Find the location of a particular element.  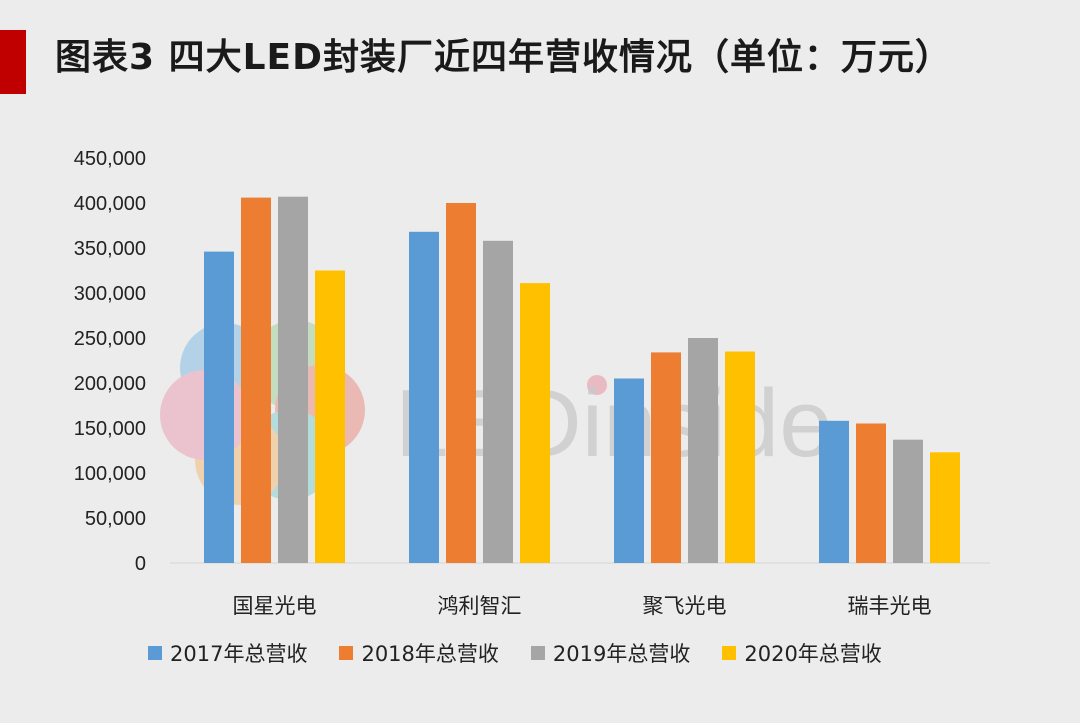

x-tick-label: 国星光电 is located at coordinates (275, 606).